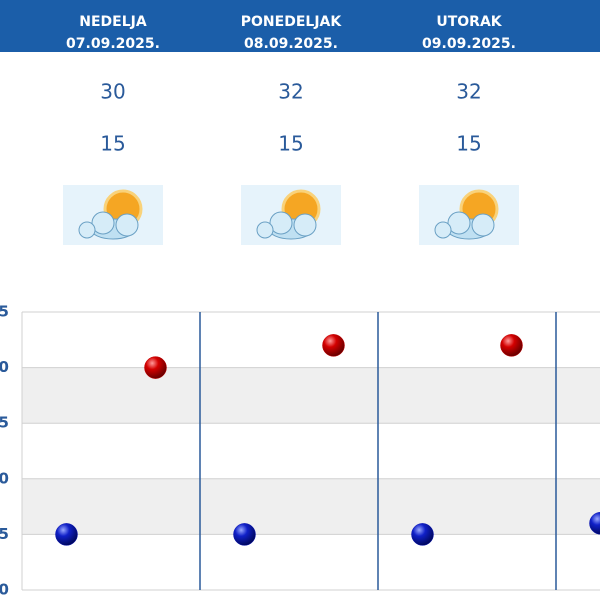 The height and width of the screenshot is (604, 600). Describe the element at coordinates (113, 44) in the screenshot. I see `day-date: 07.09.2025.` at that location.